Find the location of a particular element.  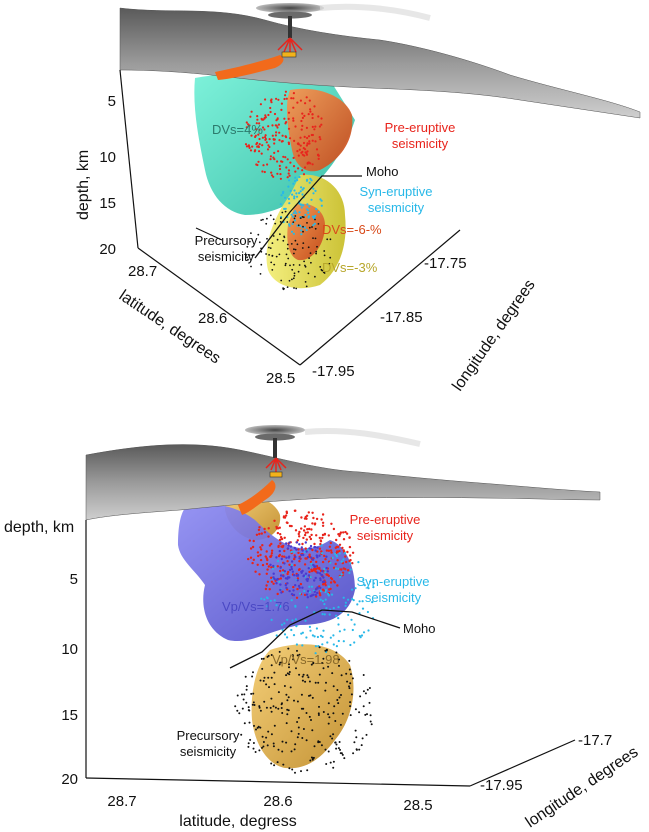

lat-tick-28.5-top: 28.5 is located at coordinates (280, 378).